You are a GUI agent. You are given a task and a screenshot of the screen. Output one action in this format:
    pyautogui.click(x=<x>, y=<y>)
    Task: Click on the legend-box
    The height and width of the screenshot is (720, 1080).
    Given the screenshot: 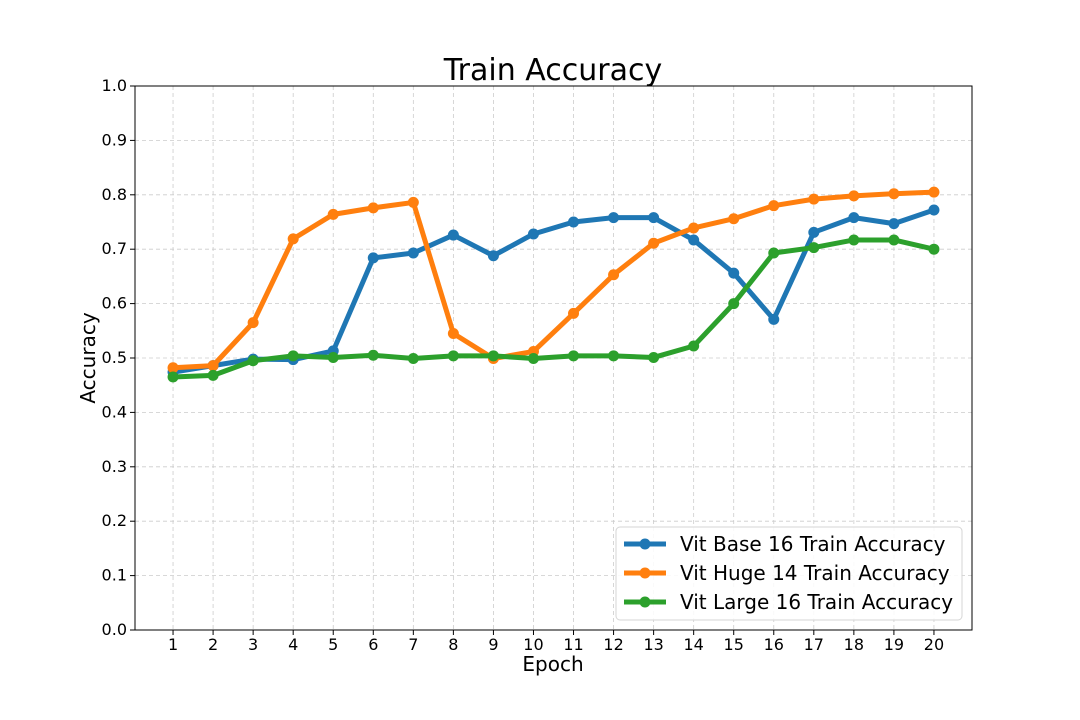 What is the action you would take?
    pyautogui.click(x=789, y=573)
    